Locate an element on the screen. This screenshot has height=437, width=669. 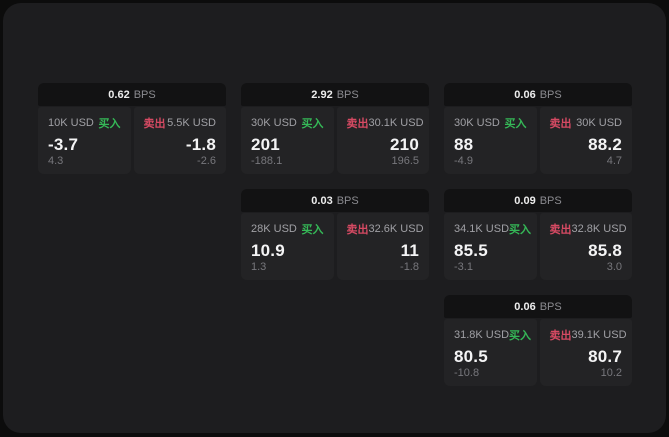
card-header: 2.92 BPS is located at coordinates (335, 94).